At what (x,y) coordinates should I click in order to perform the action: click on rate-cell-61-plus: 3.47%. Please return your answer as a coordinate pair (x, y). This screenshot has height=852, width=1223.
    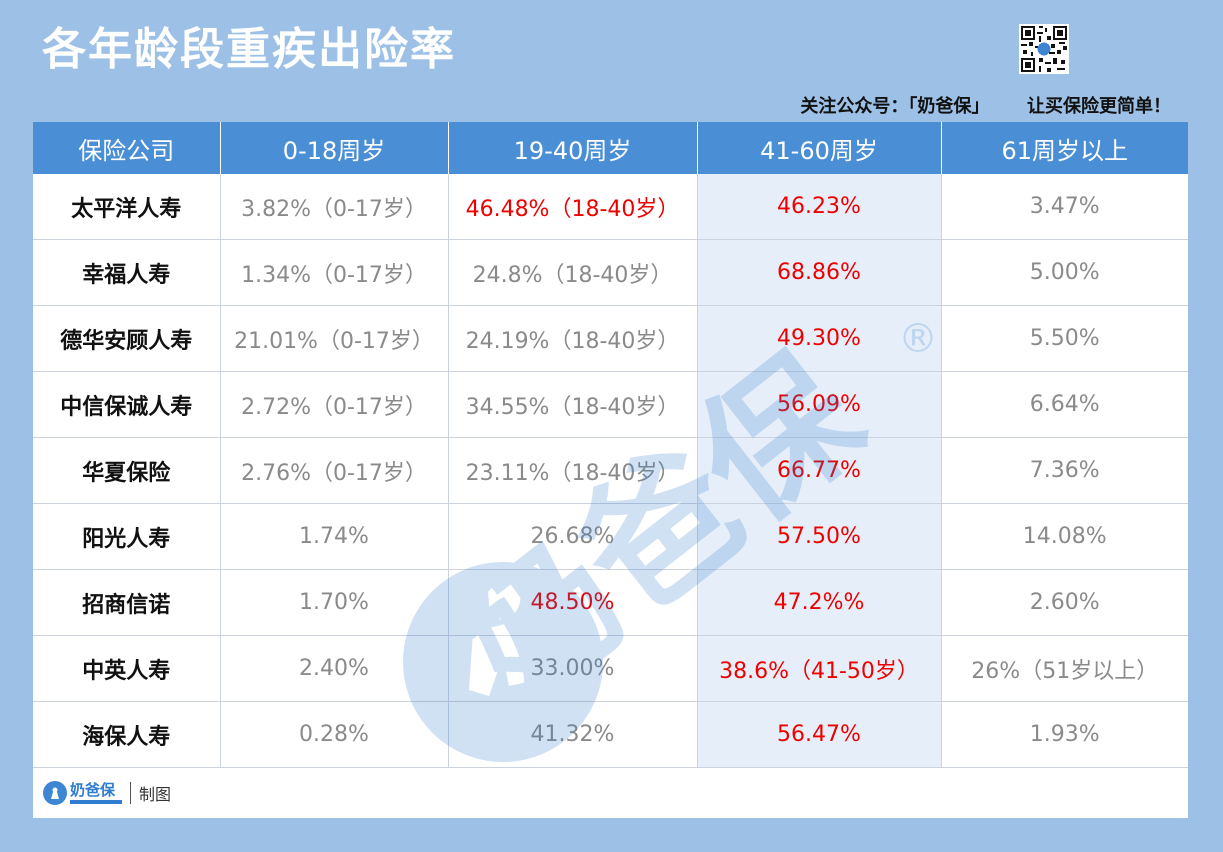
    Looking at the image, I should click on (1064, 207).